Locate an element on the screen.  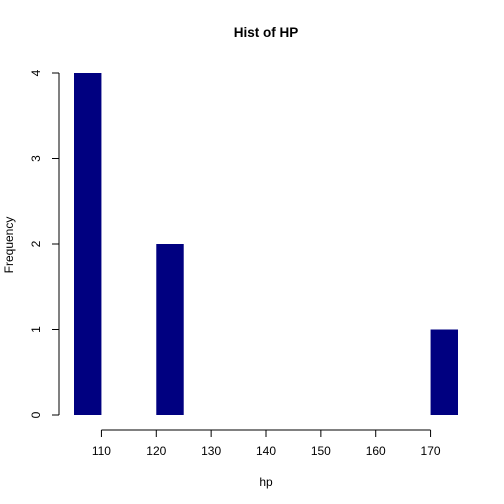
x-axis: 110 120 130 140 150 160 170 is located at coordinates (266, 443).